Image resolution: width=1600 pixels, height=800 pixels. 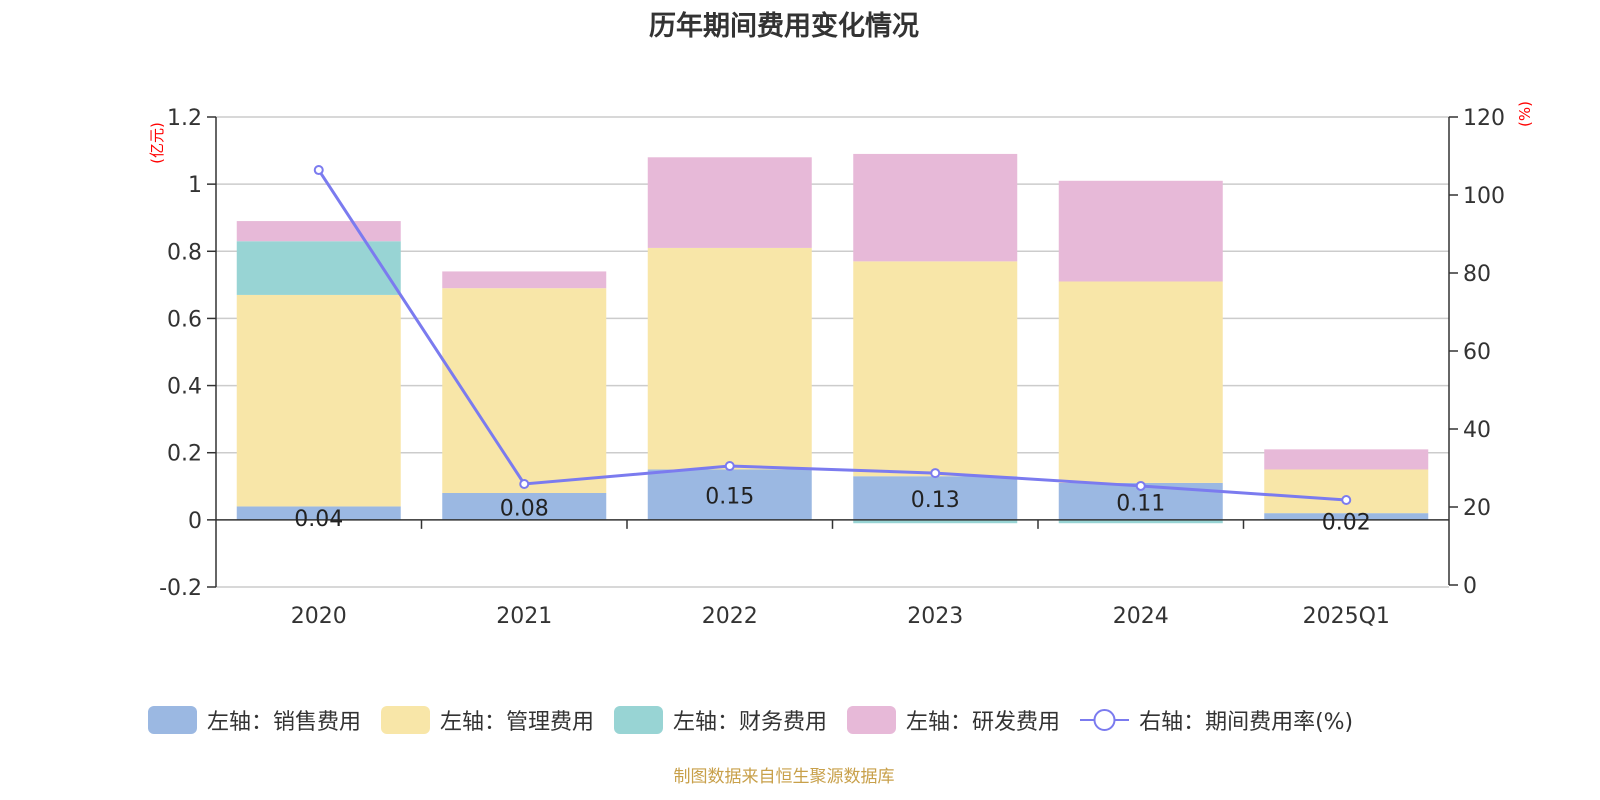 What do you see at coordinates (1477, 352) in the screenshot?
I see `right-axis-tick-label: 60` at bounding box center [1477, 352].